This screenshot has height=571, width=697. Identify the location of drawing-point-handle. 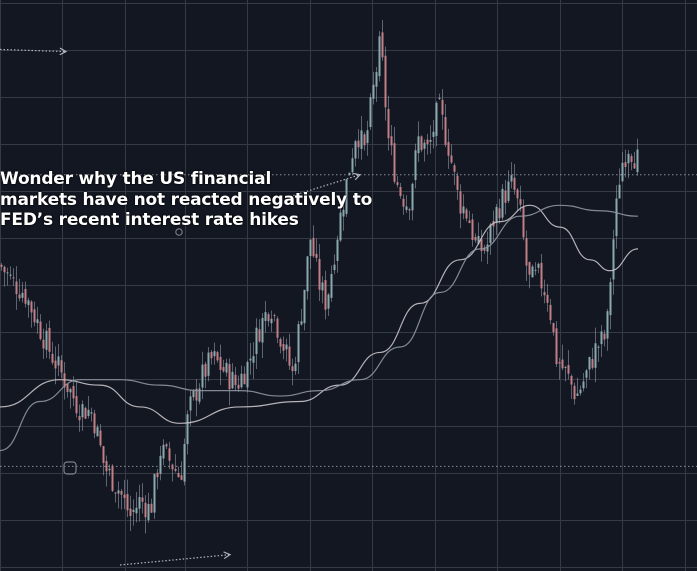
(179, 232).